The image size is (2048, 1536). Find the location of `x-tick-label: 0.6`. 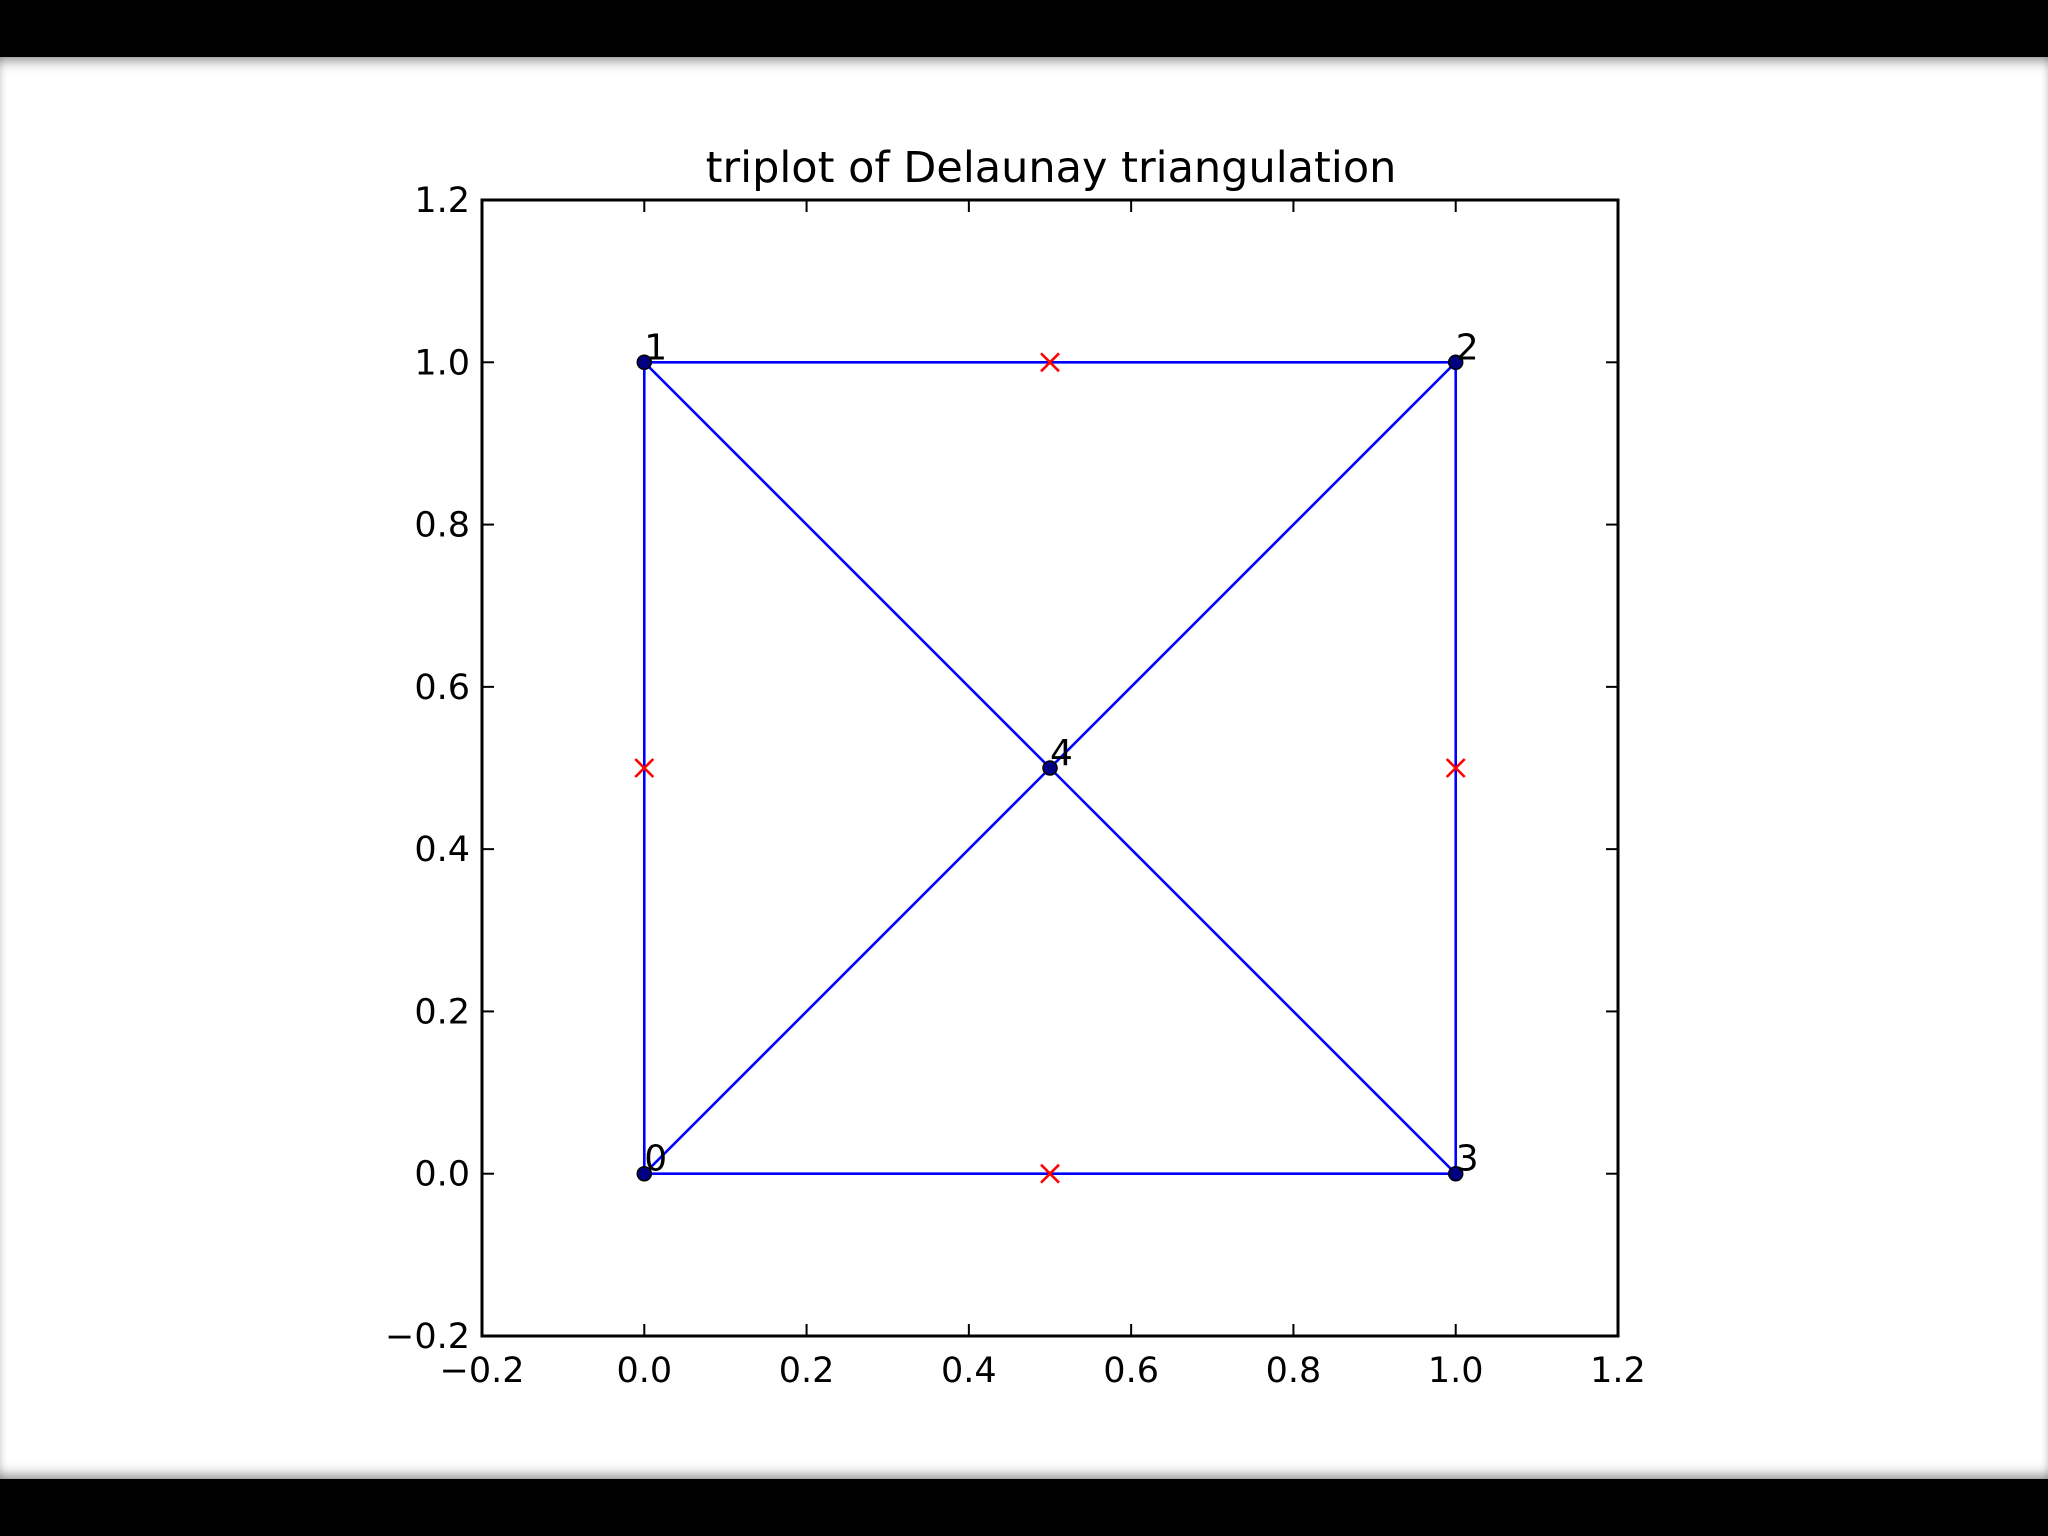

x-tick-label: 0.6 is located at coordinates (1131, 1371).